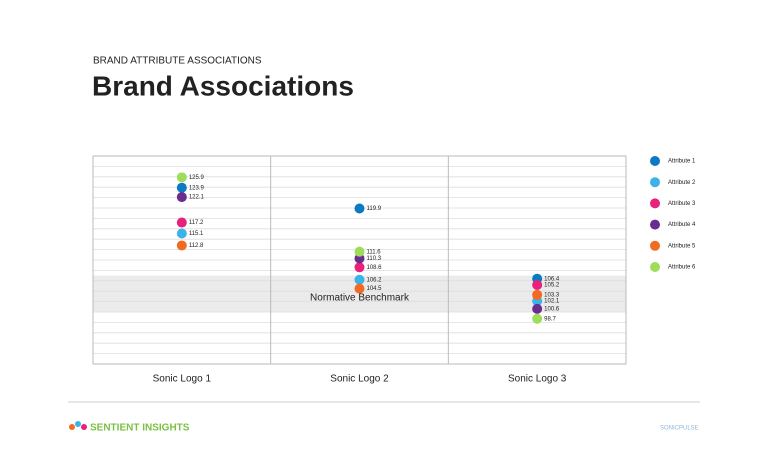 This screenshot has height=465, width=768. What do you see at coordinates (682, 162) in the screenshot?
I see `legend-label: Attribute 1` at bounding box center [682, 162].